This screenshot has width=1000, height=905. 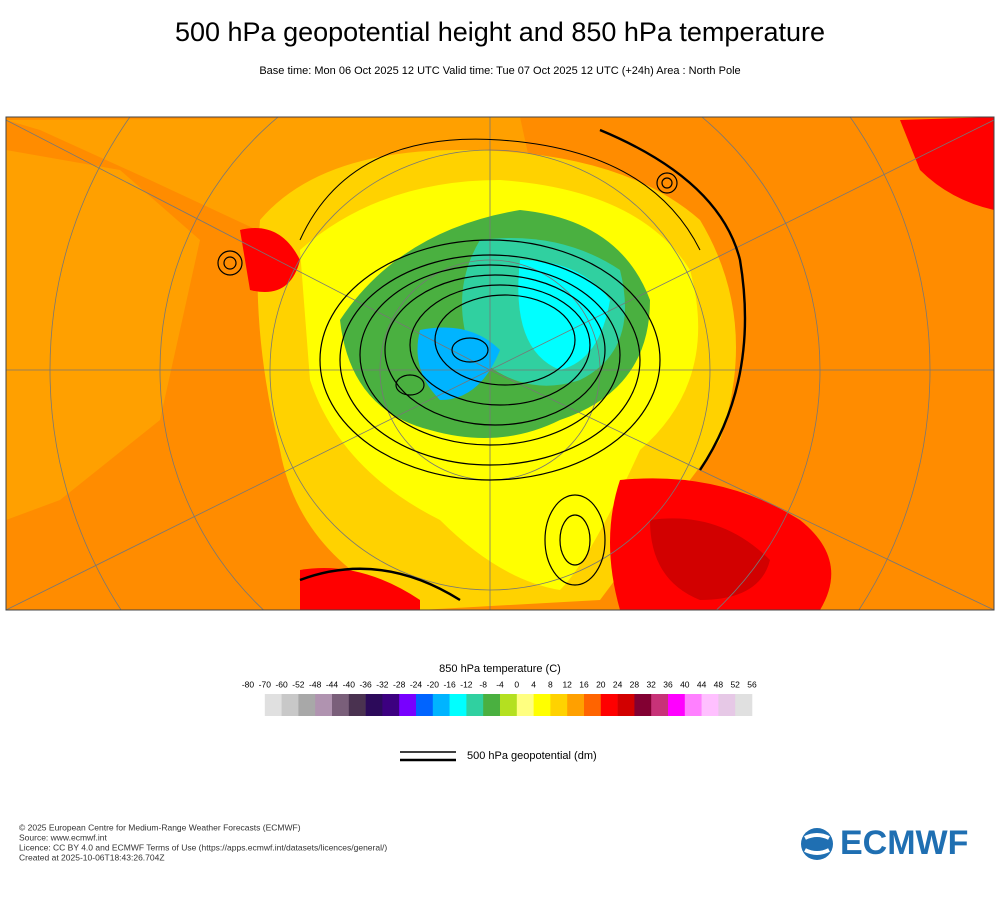 I want to click on logo: ECMWF, so click(x=884, y=843).